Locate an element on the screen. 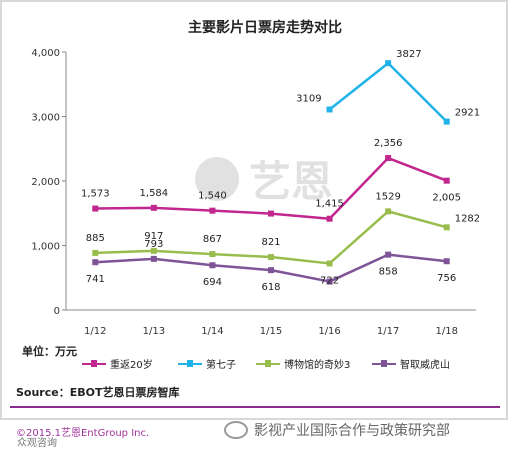 This screenshot has width=514, height=453. legend-label: 博物馆的奇妙3 is located at coordinates (317, 363).